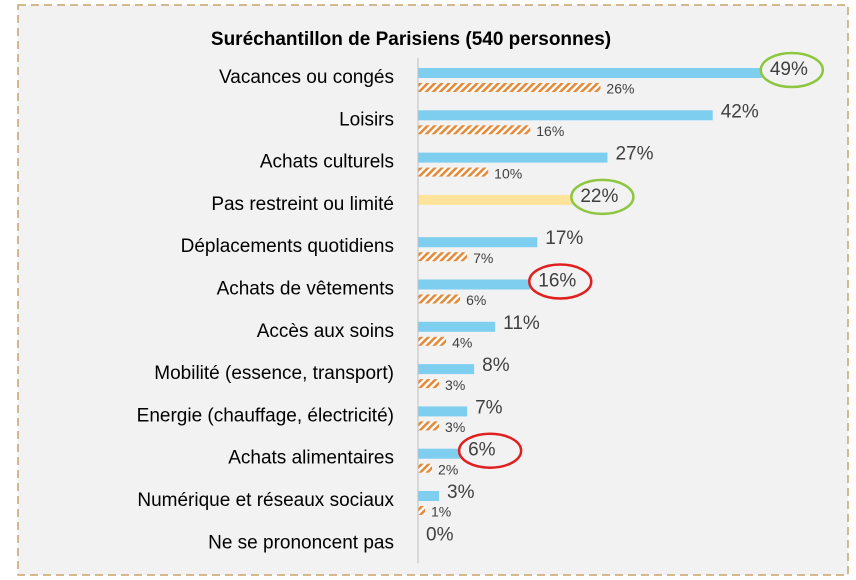  I want to click on category-label: Déplacements quotidiens, so click(287, 246).